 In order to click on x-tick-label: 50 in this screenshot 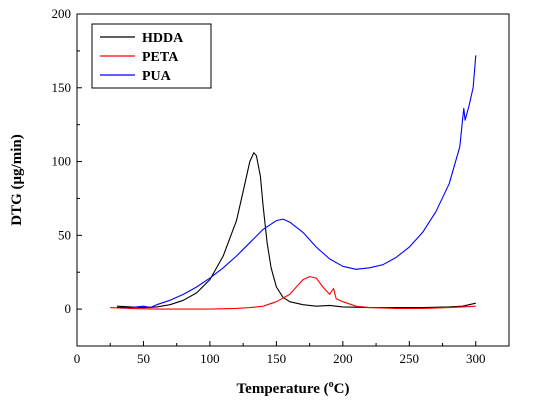, I will do `click(143, 358)`.